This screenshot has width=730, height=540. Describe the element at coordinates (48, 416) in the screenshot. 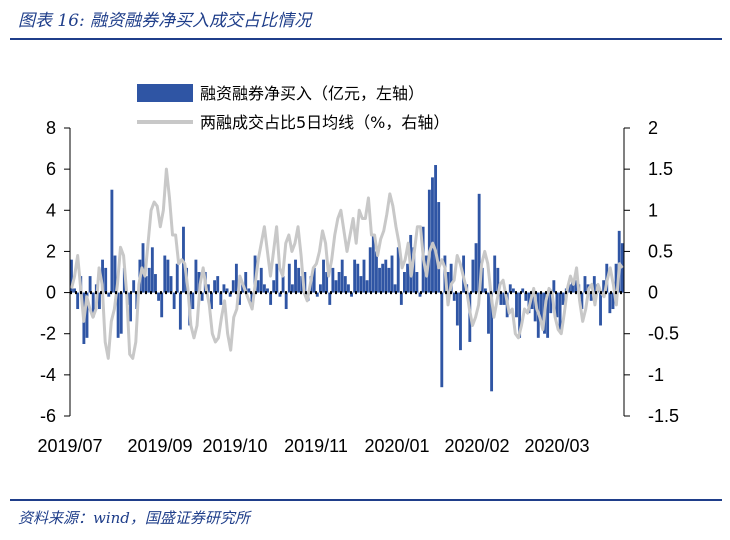

I see `y-left-tick-label-7: -6` at that location.